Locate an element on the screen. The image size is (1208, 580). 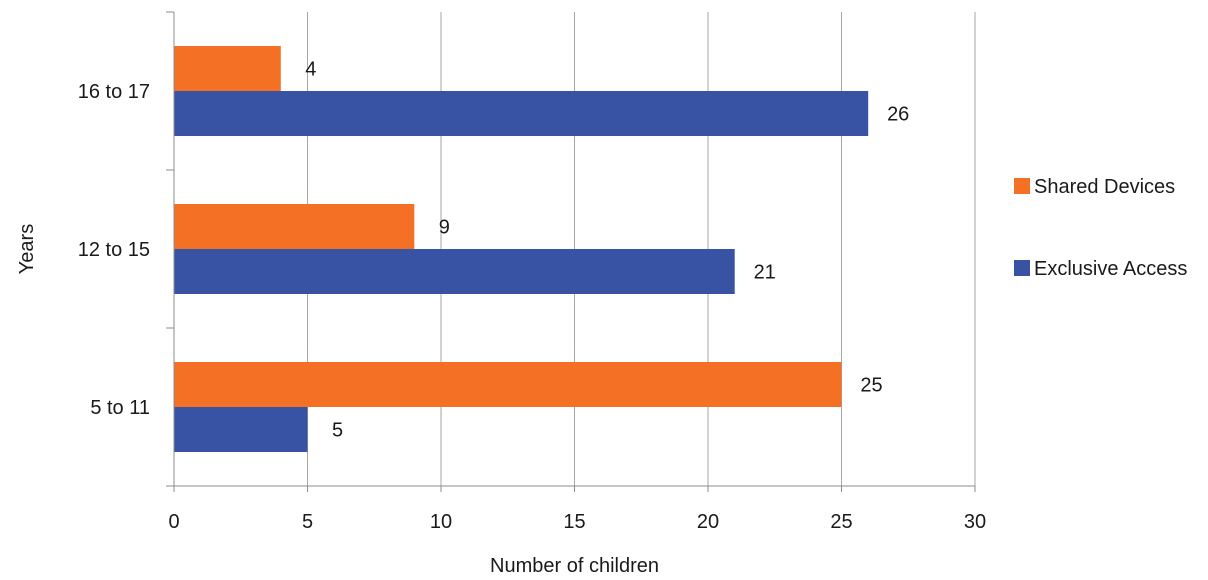
data-label: 5 is located at coordinates (337, 431).